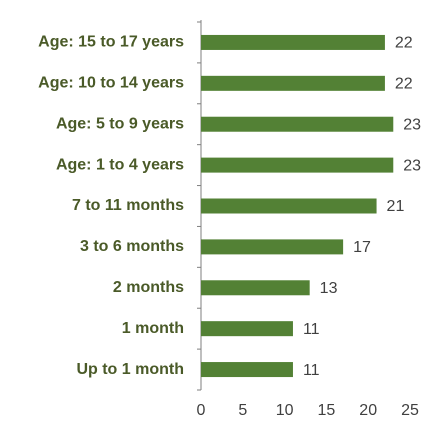  What do you see at coordinates (111, 83) in the screenshot?
I see `y-tick-label: Age: 10 to 14 years` at bounding box center [111, 83].